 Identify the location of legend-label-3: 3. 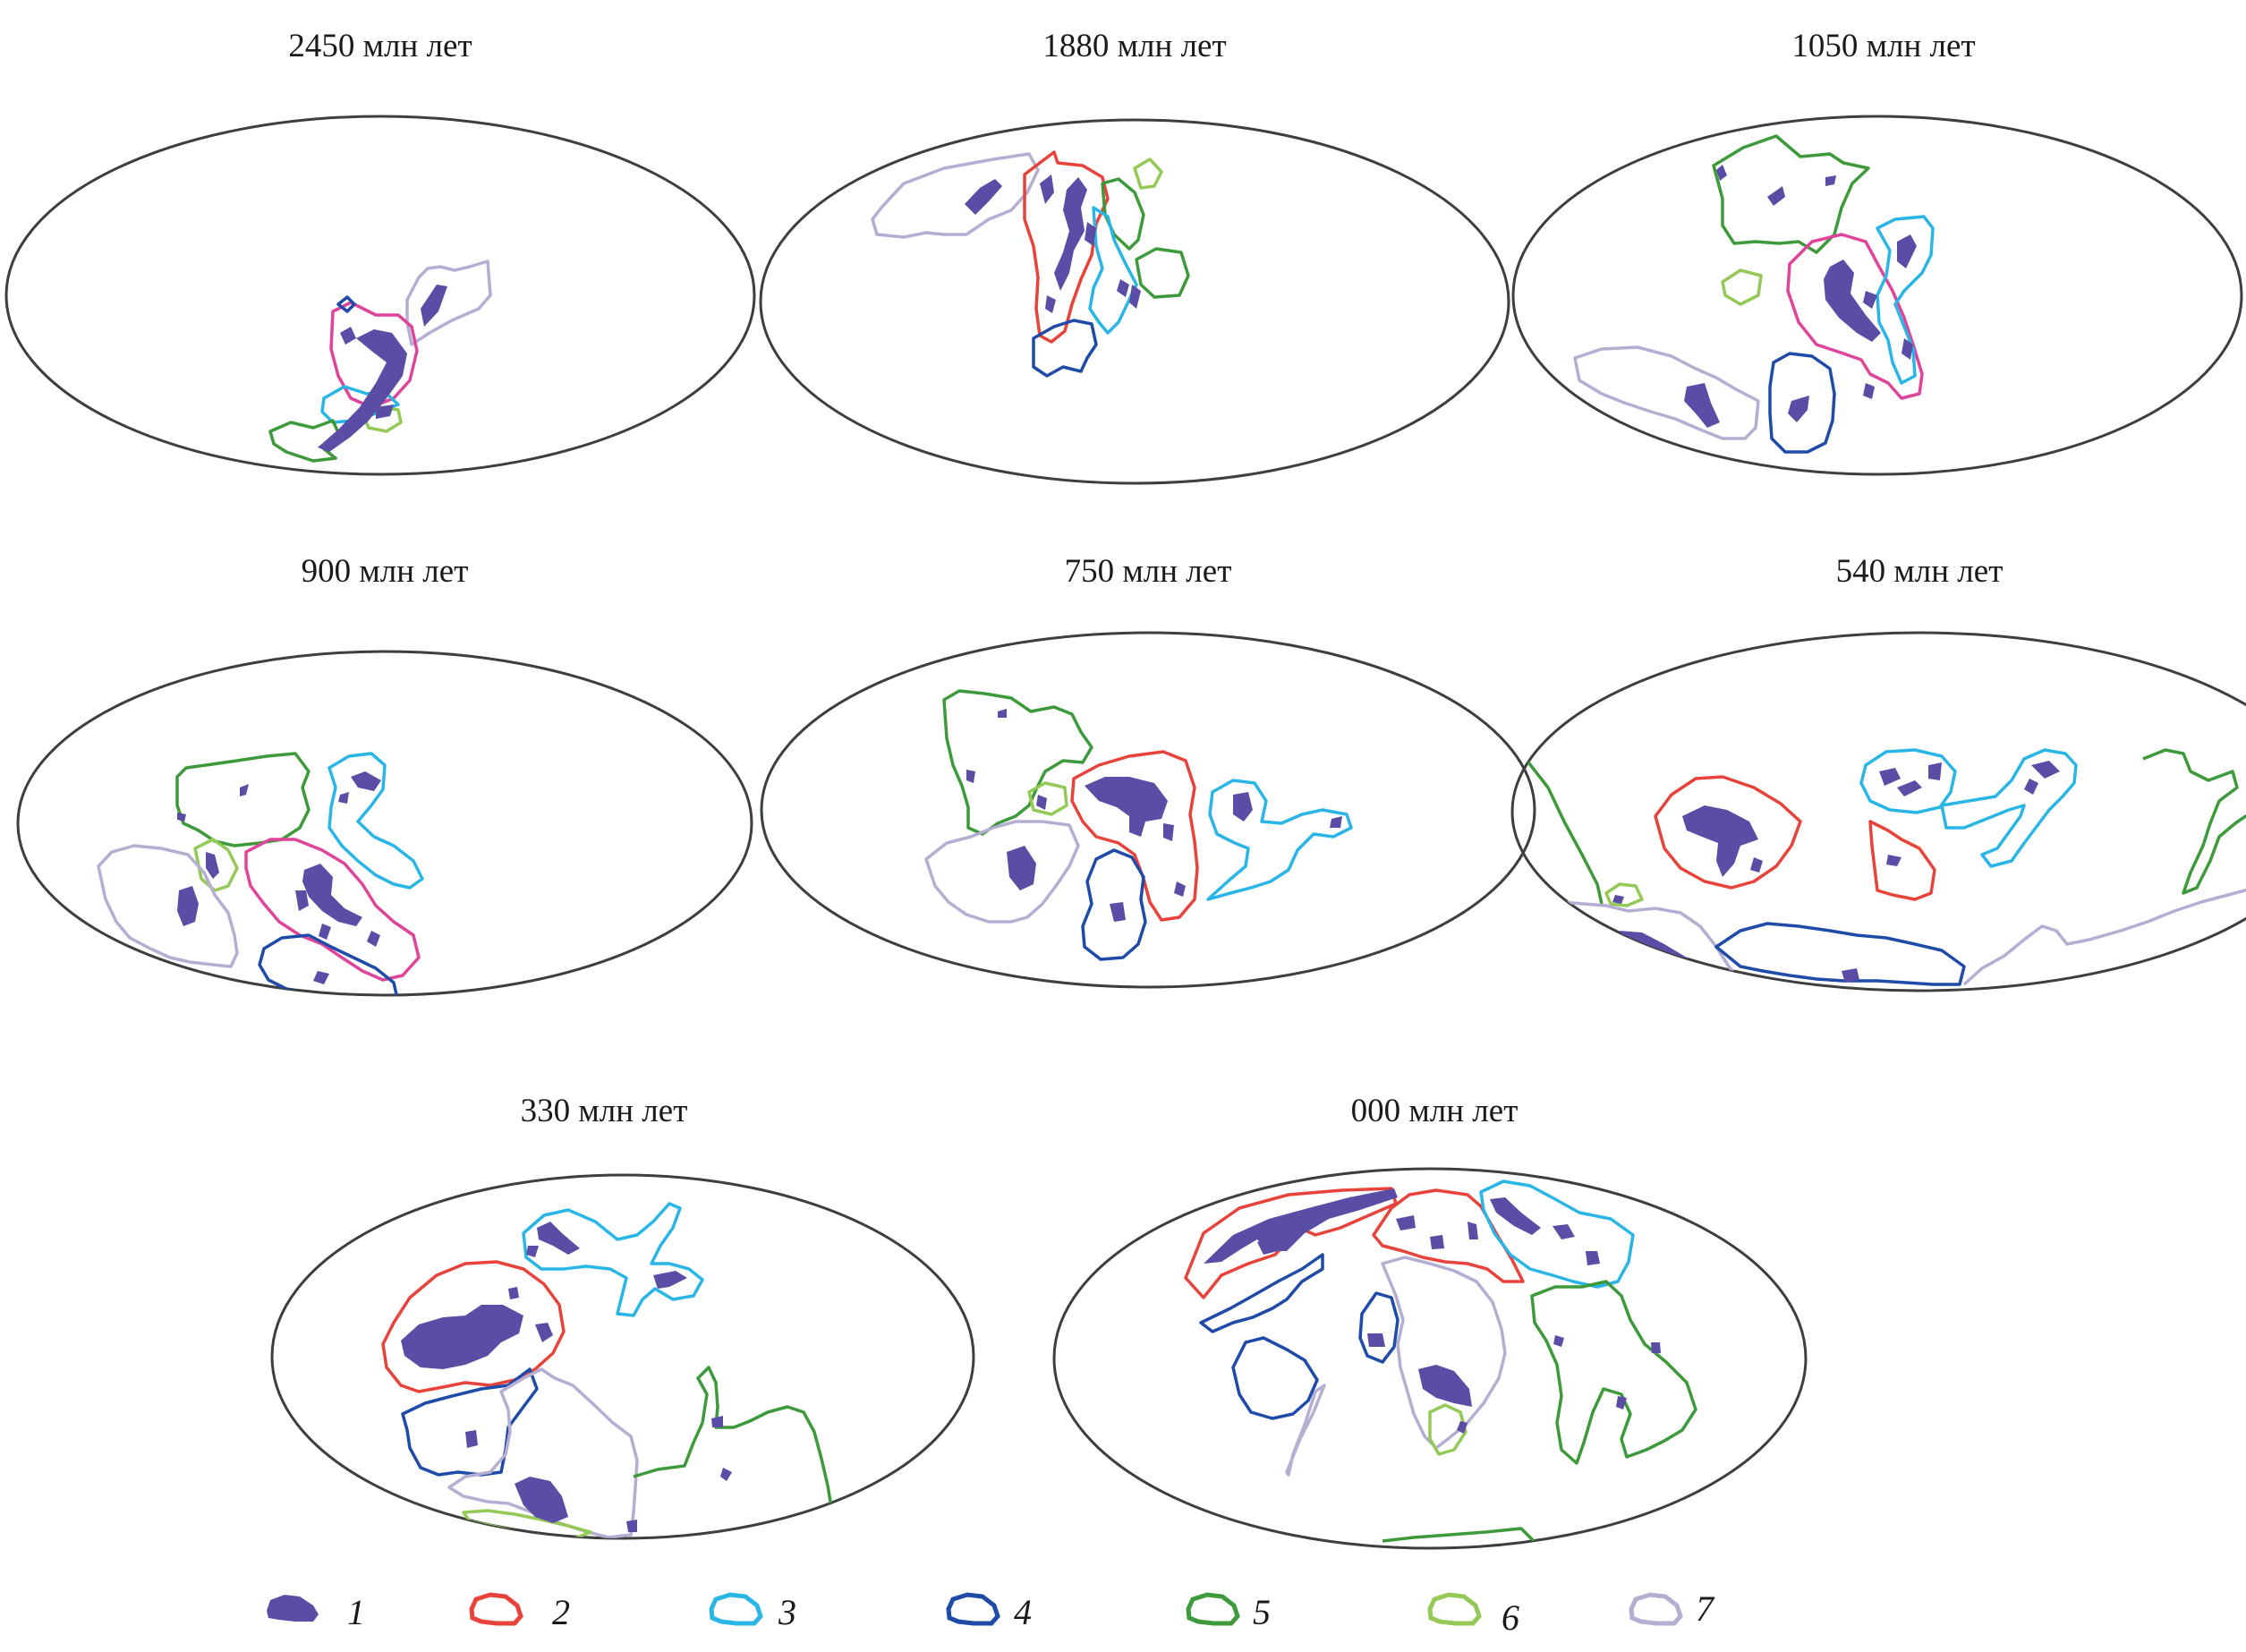
(787, 1612).